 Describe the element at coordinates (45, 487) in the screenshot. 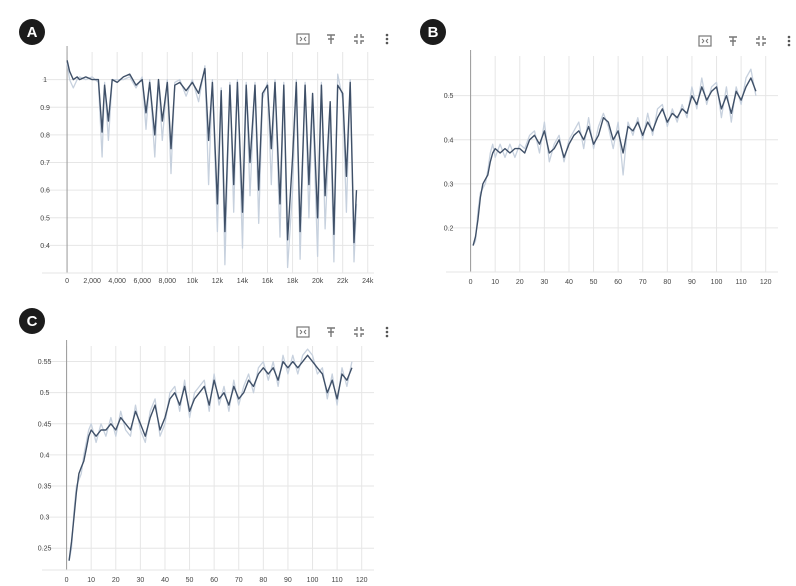

I see `y-tick-label: 0.35` at that location.